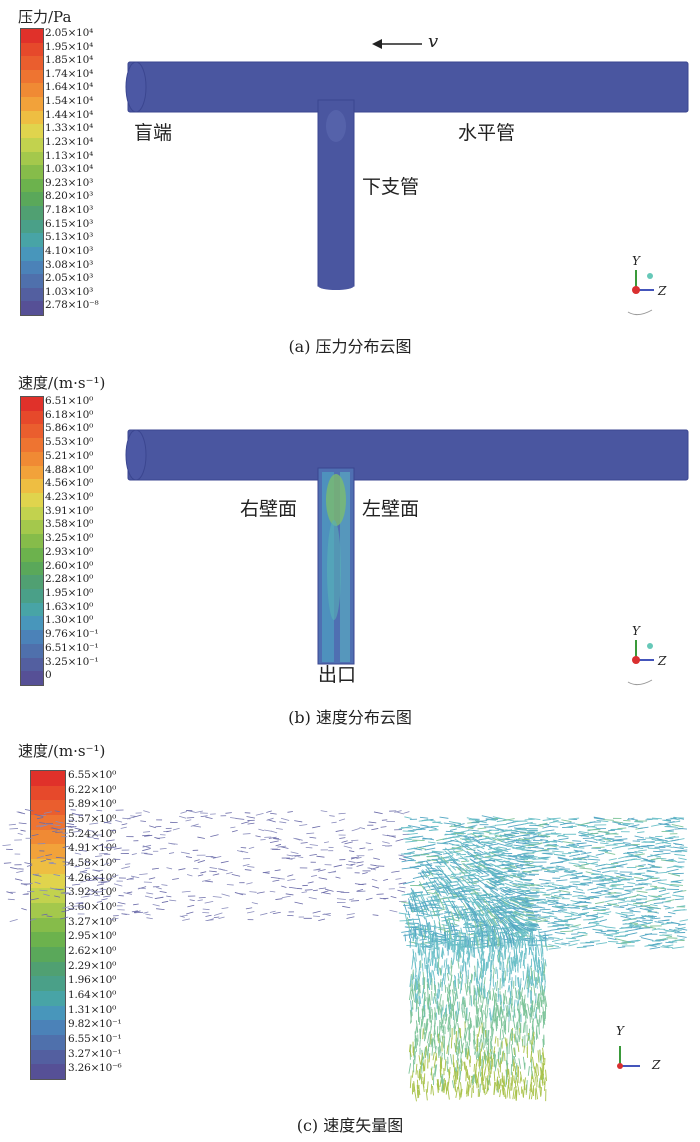 The height and width of the screenshot is (1142, 700). Describe the element at coordinates (391, 509) in the screenshot. I see `label-left-wall: 左壁面` at that location.